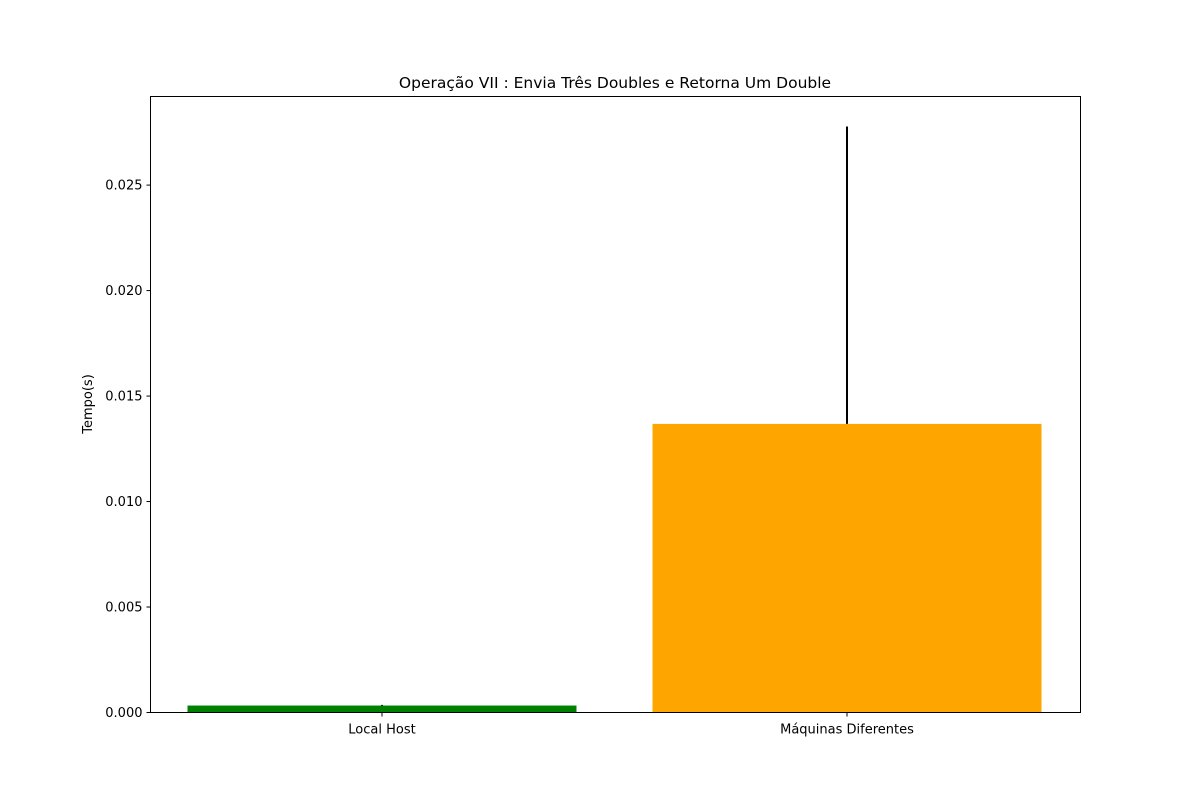 Image resolution: width=1200 pixels, height=800 pixels. What do you see at coordinates (631, 725) in the screenshot?
I see `x-axis-ticks: Local Host Máquinas Diferentes` at bounding box center [631, 725].